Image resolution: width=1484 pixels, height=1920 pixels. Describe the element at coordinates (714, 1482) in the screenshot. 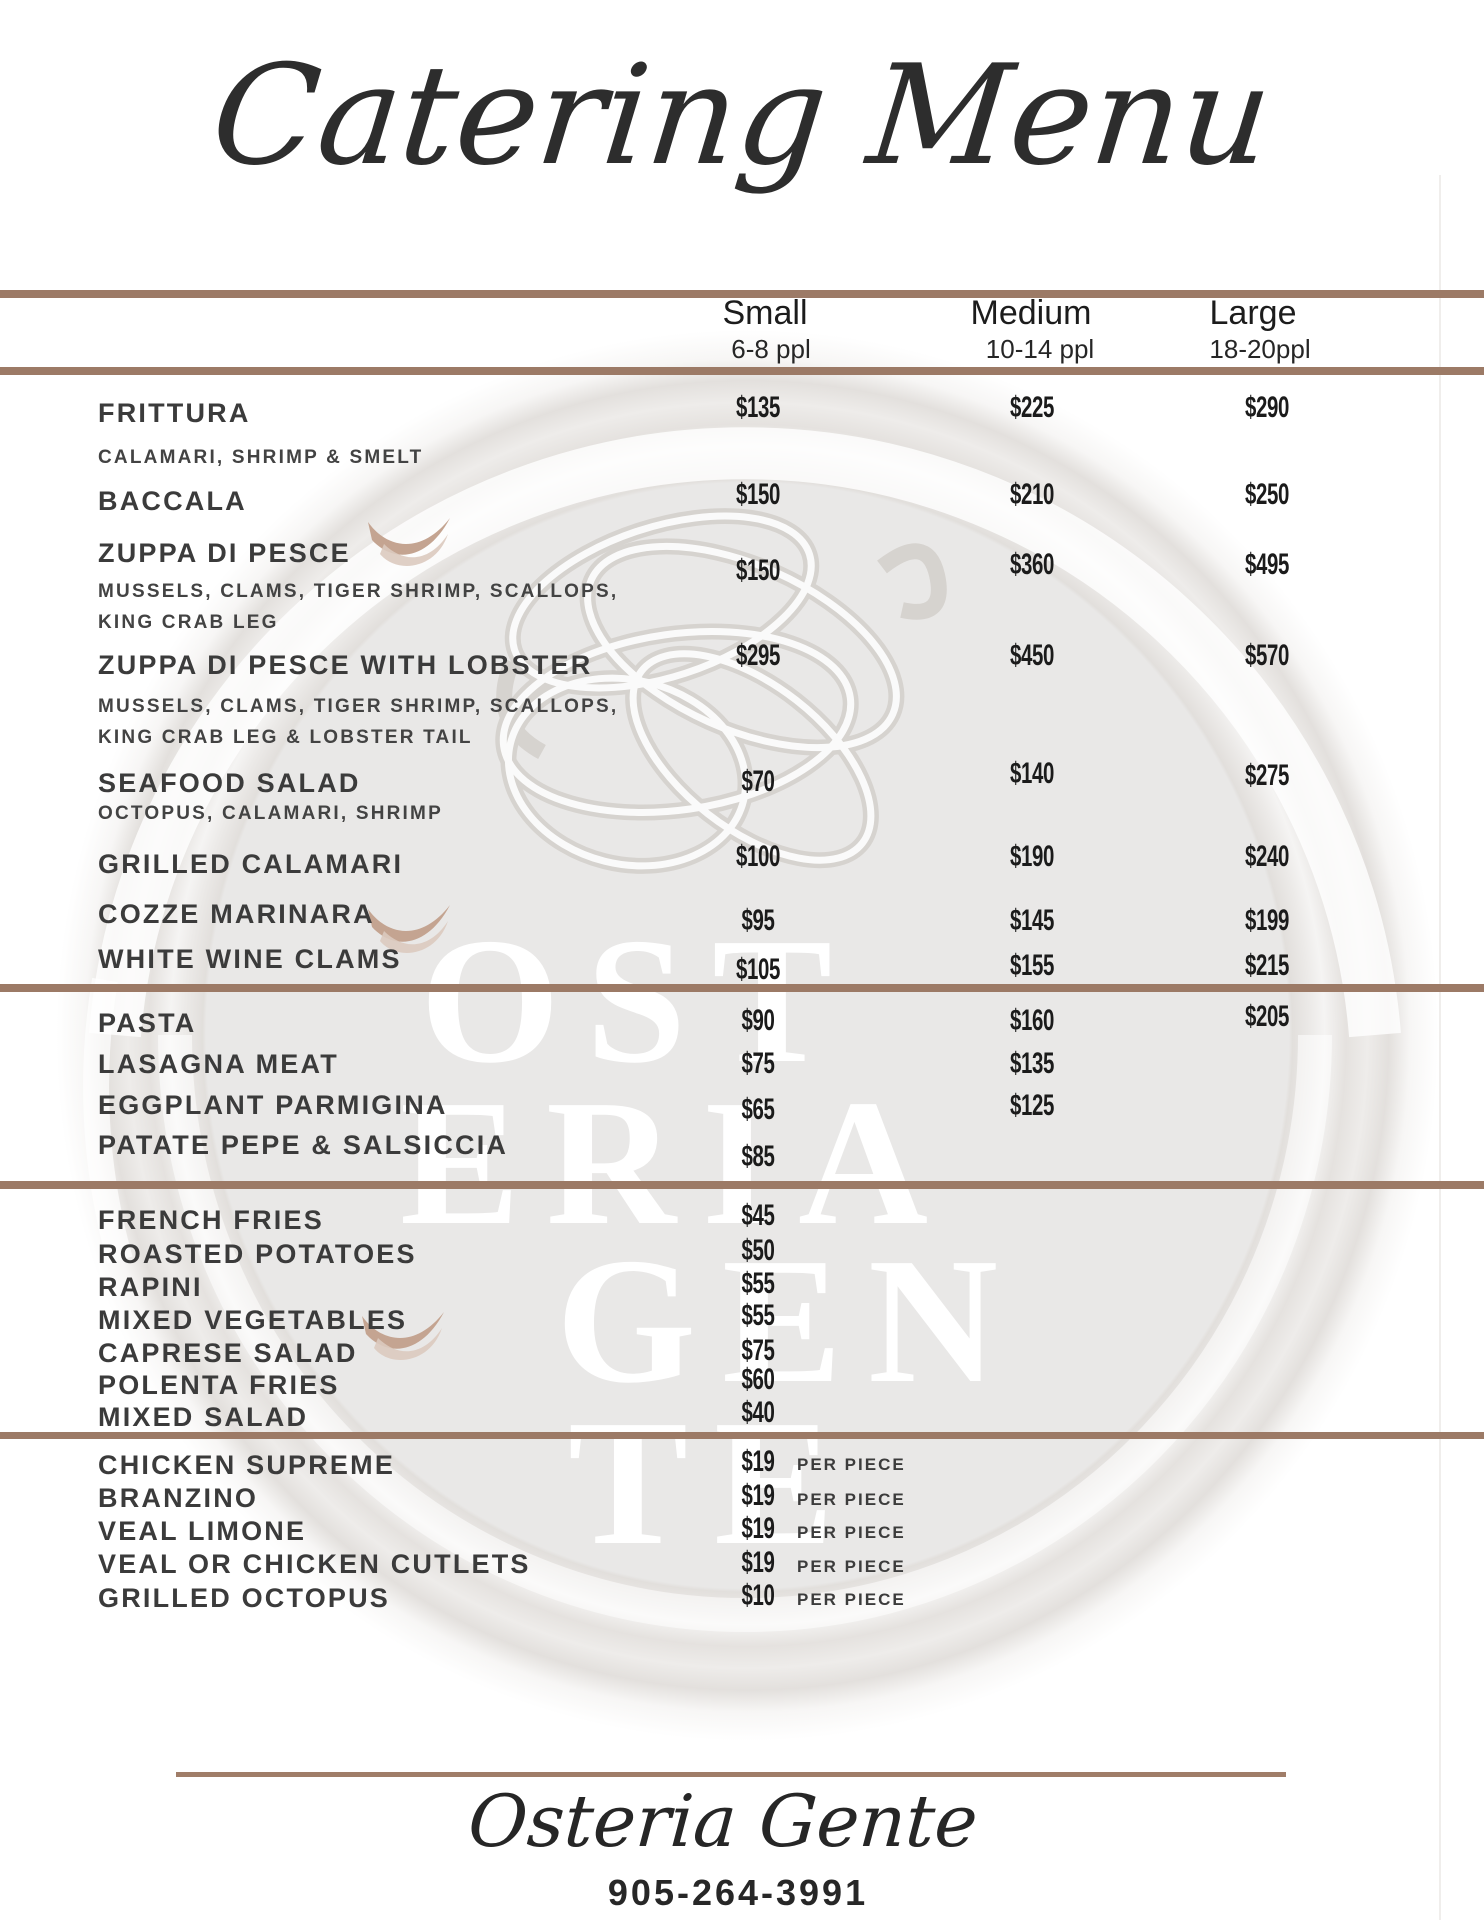

I see `watermark-letters: TE` at that location.